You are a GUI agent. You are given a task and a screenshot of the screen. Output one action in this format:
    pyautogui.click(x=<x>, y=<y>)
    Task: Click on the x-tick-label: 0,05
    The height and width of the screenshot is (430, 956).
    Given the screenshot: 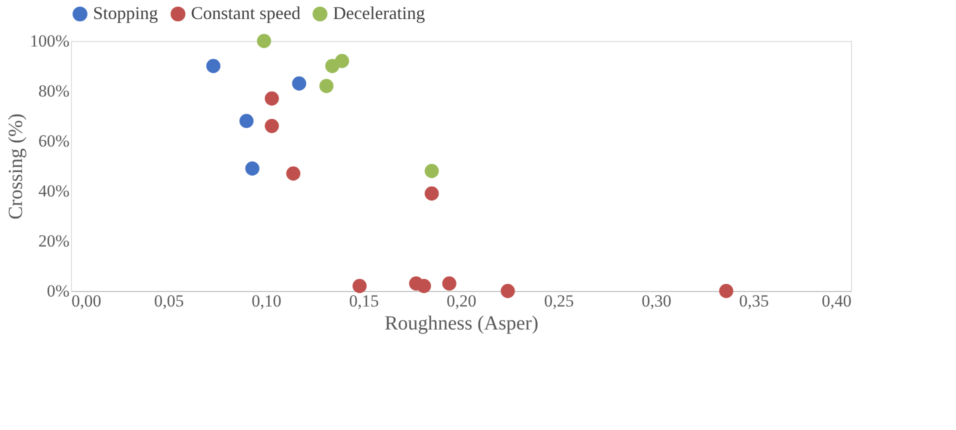 What is the action you would take?
    pyautogui.click(x=169, y=301)
    